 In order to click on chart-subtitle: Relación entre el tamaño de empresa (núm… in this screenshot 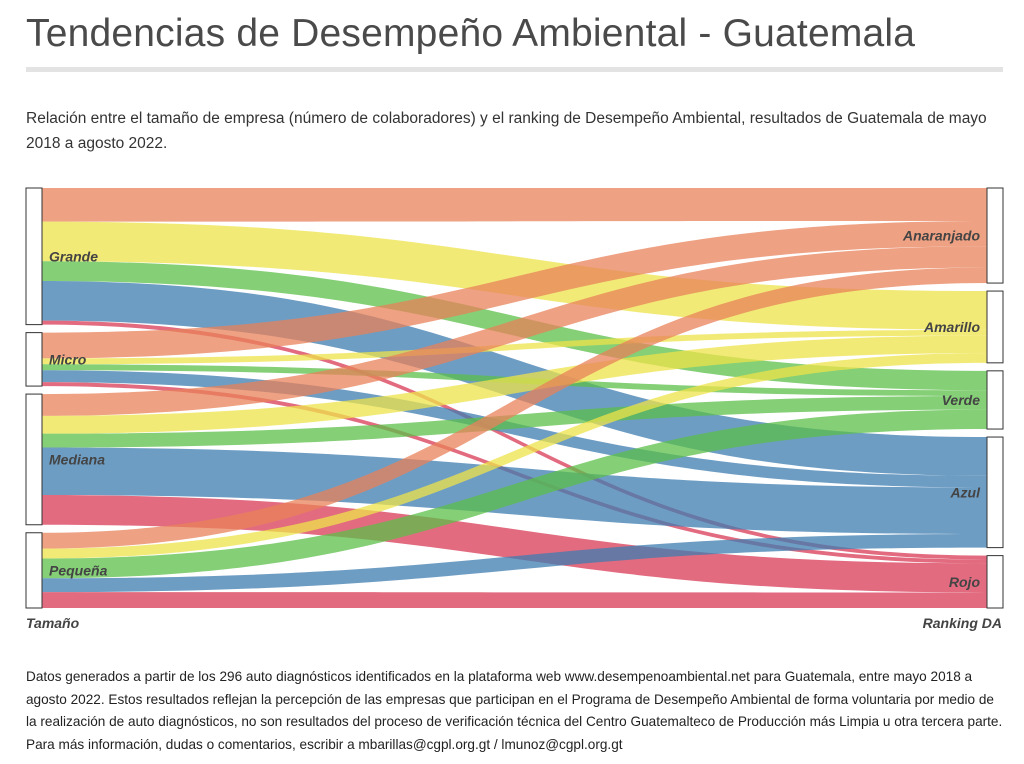, I will do `click(506, 131)`.